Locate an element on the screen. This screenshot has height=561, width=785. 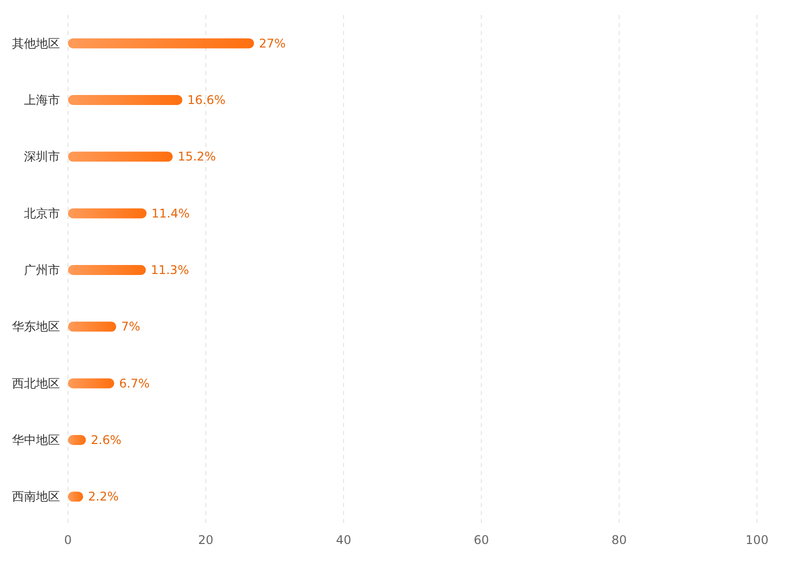
x-tick-label: 100 is located at coordinates (757, 540).